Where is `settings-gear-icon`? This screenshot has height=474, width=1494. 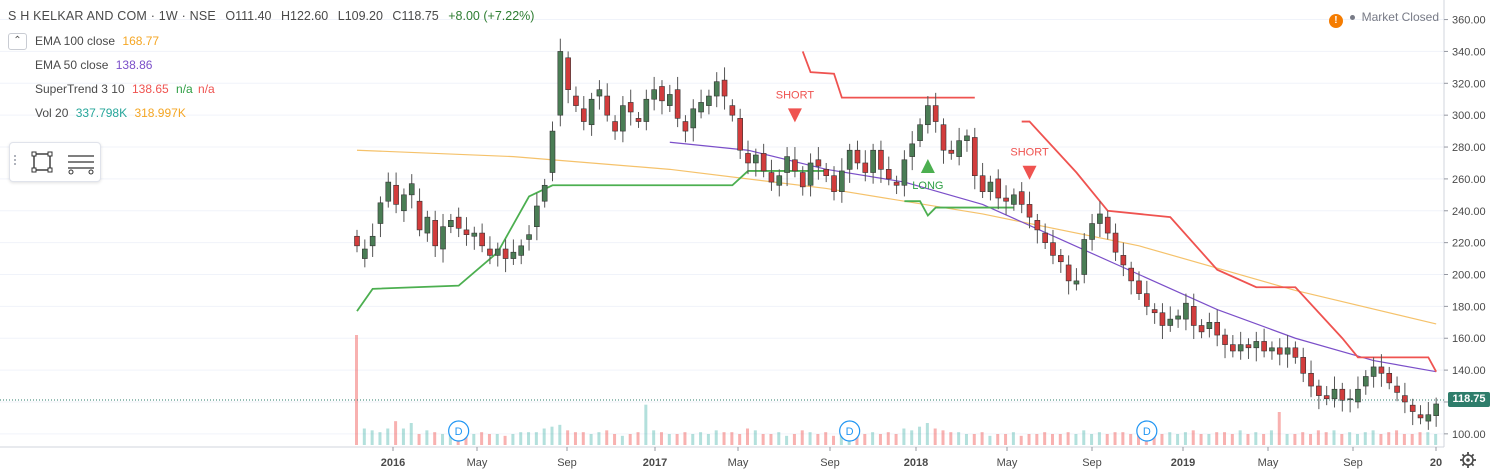 settings-gear-icon is located at coordinates (1468, 460).